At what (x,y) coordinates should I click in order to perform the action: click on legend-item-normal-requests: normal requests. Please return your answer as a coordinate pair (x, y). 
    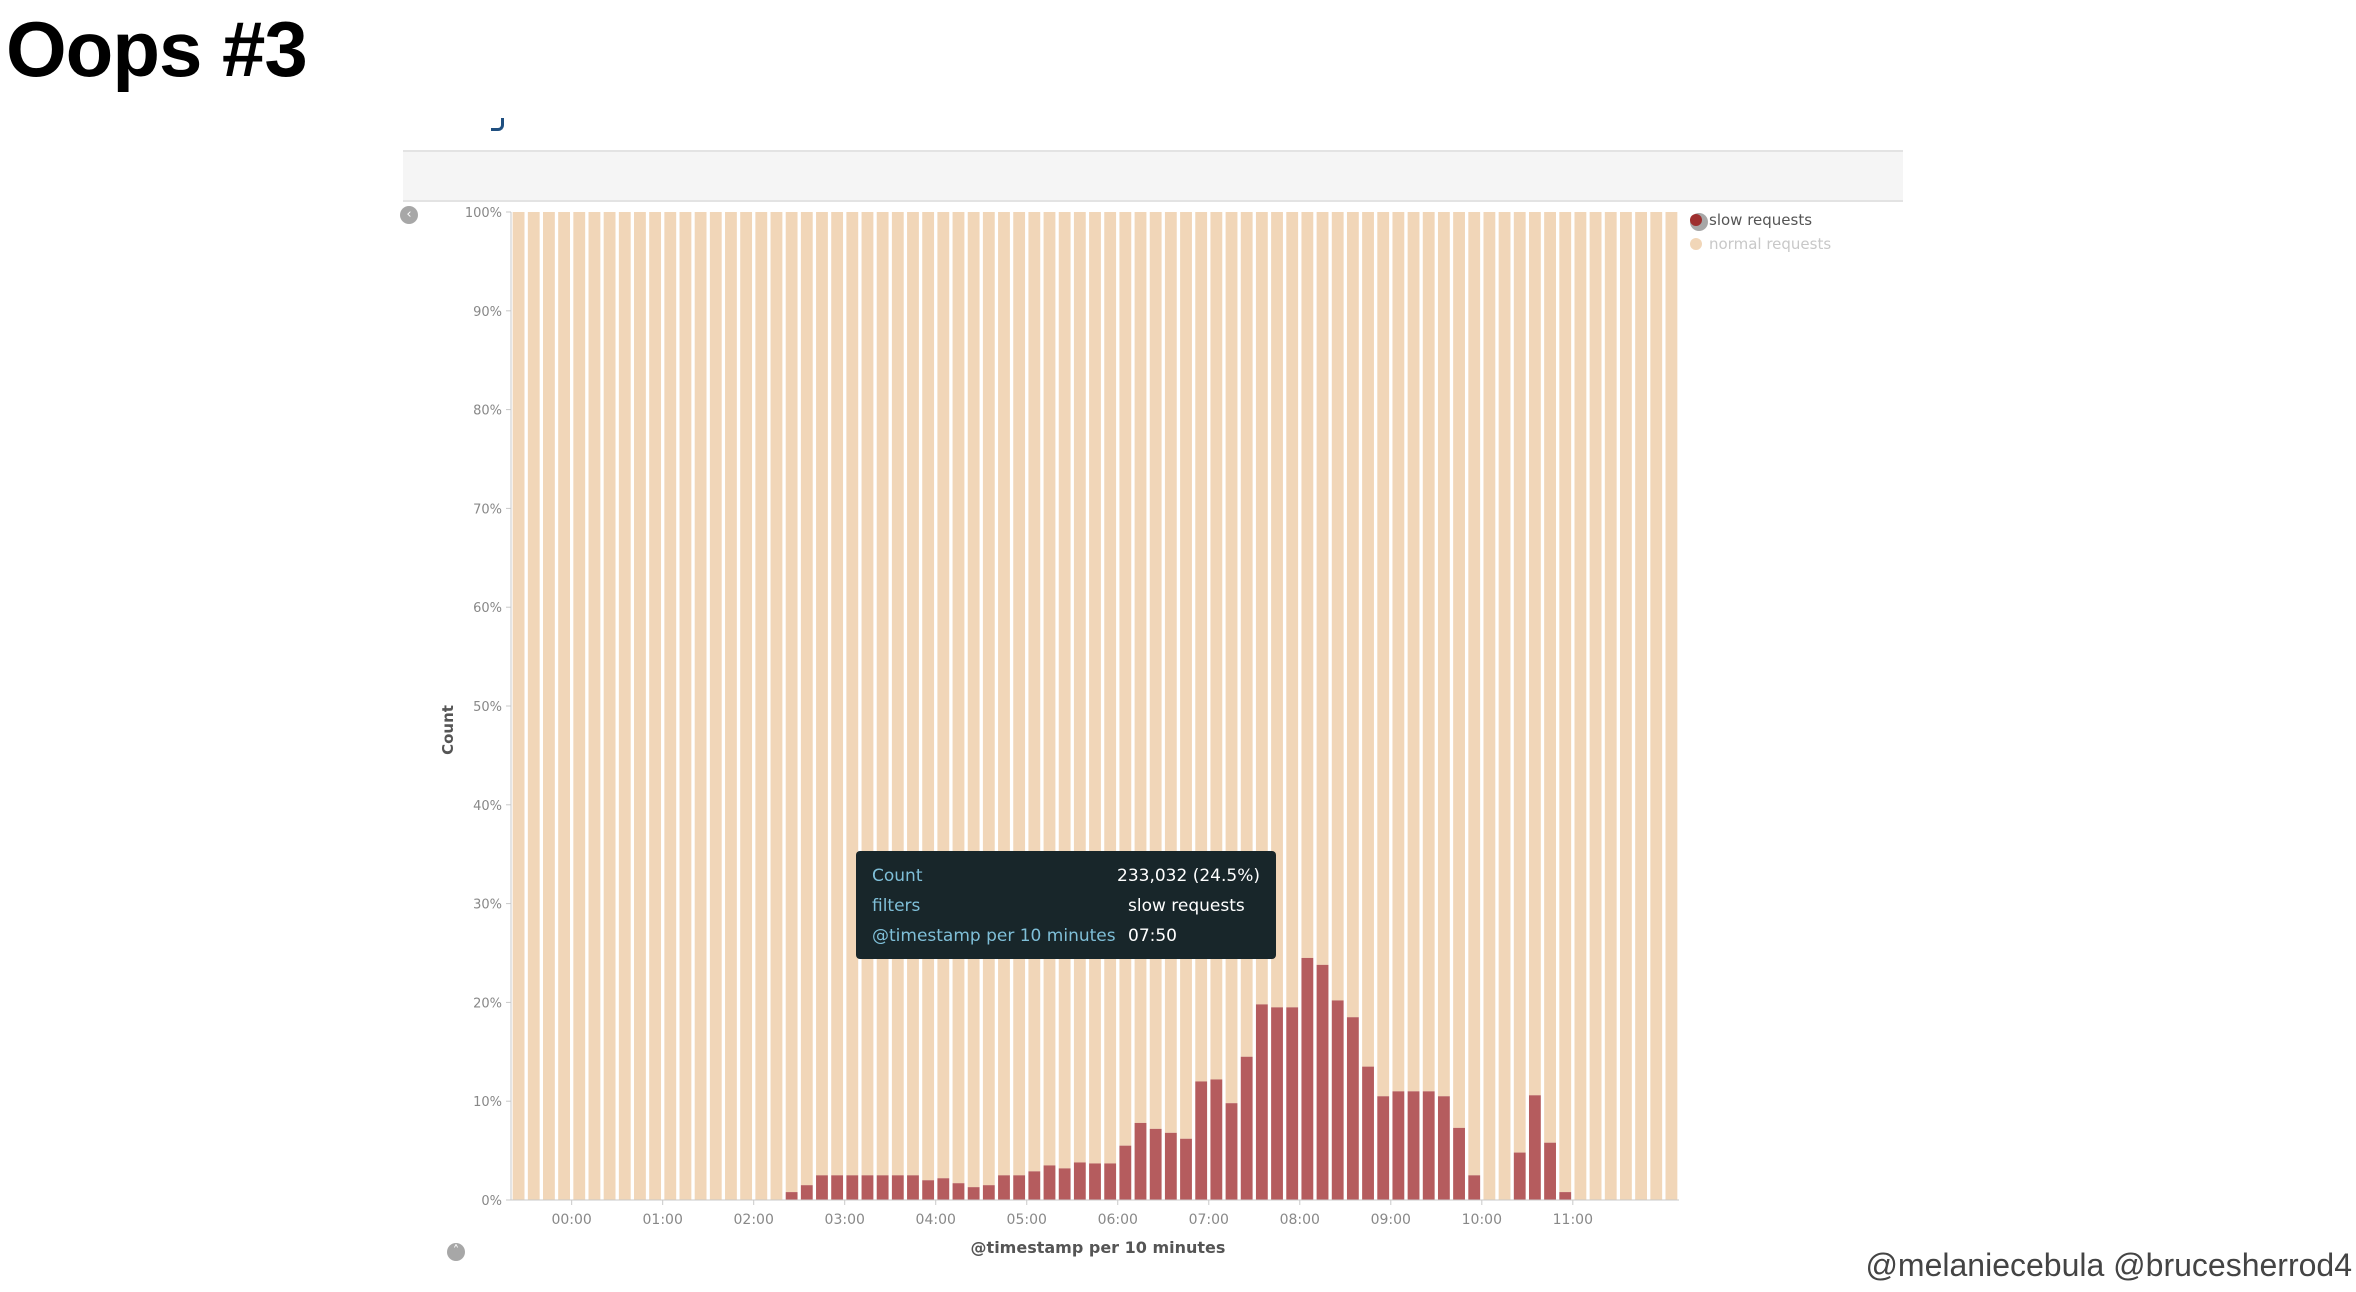
    Looking at the image, I should click on (1760, 244).